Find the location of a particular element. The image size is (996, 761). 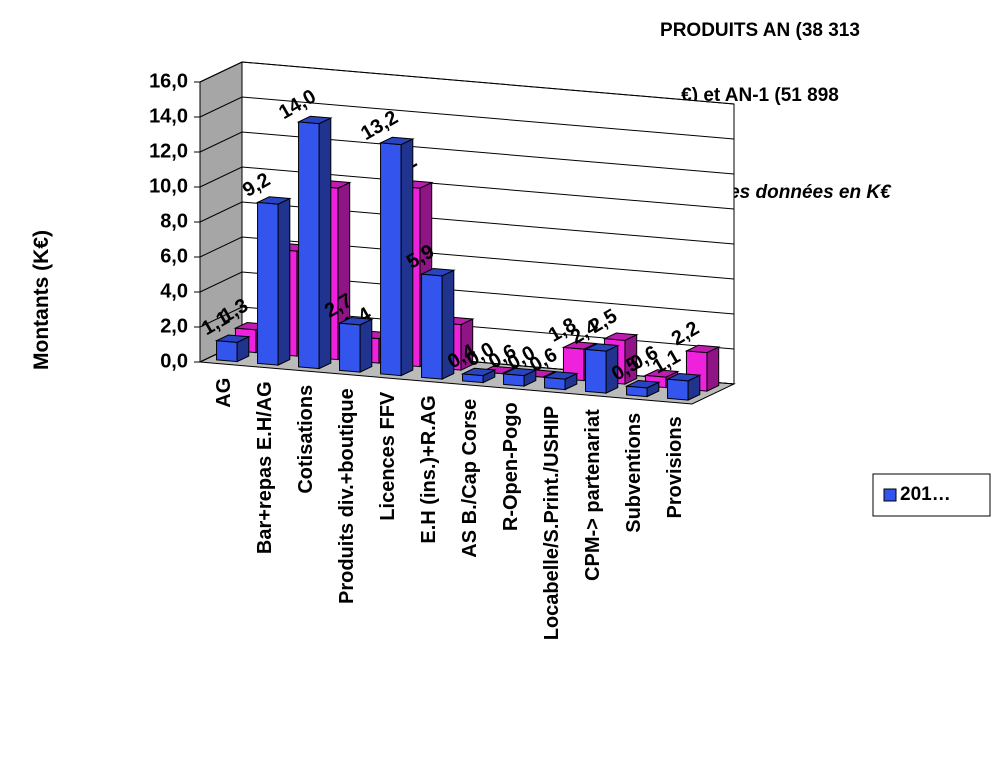

y-tick-label: 16,0 is located at coordinates (168, 81).